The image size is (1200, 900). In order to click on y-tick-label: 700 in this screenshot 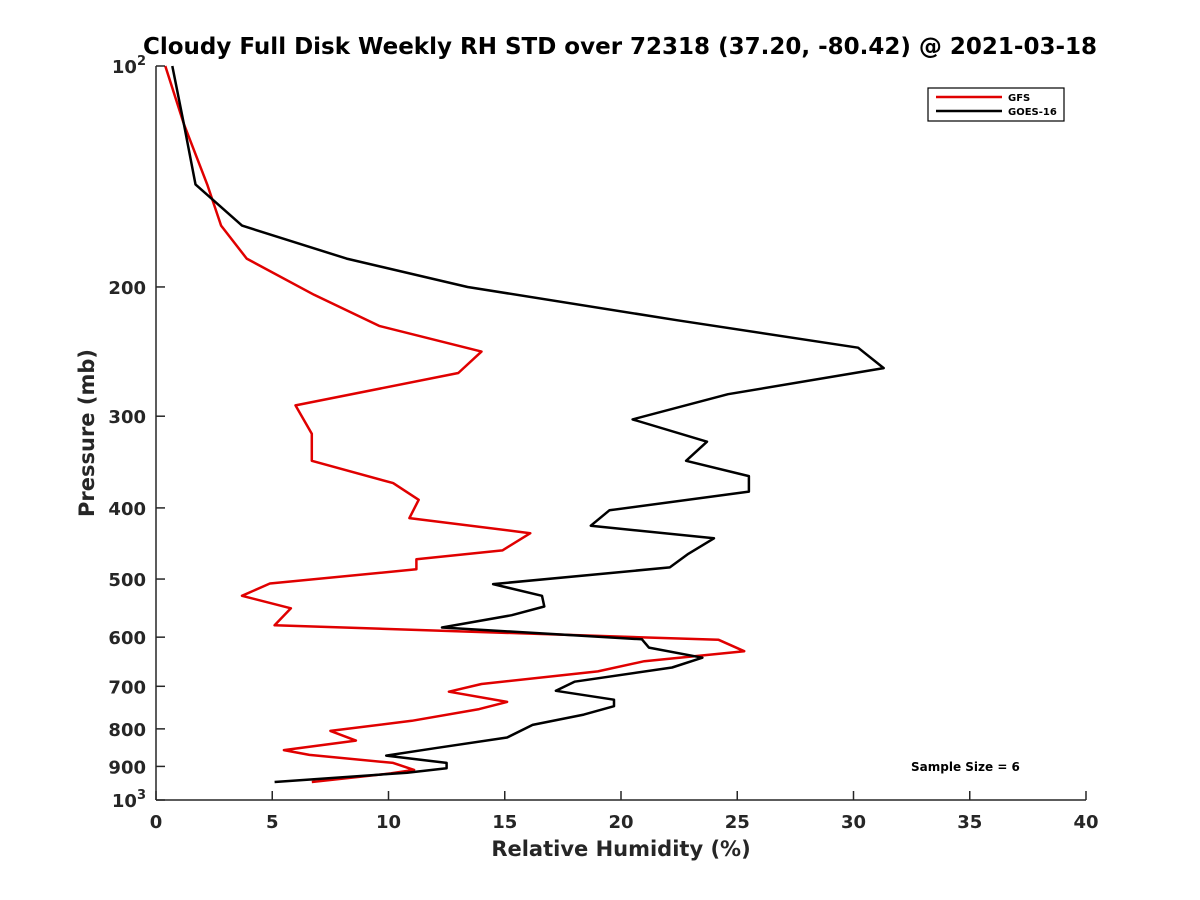, I will do `click(127, 687)`.